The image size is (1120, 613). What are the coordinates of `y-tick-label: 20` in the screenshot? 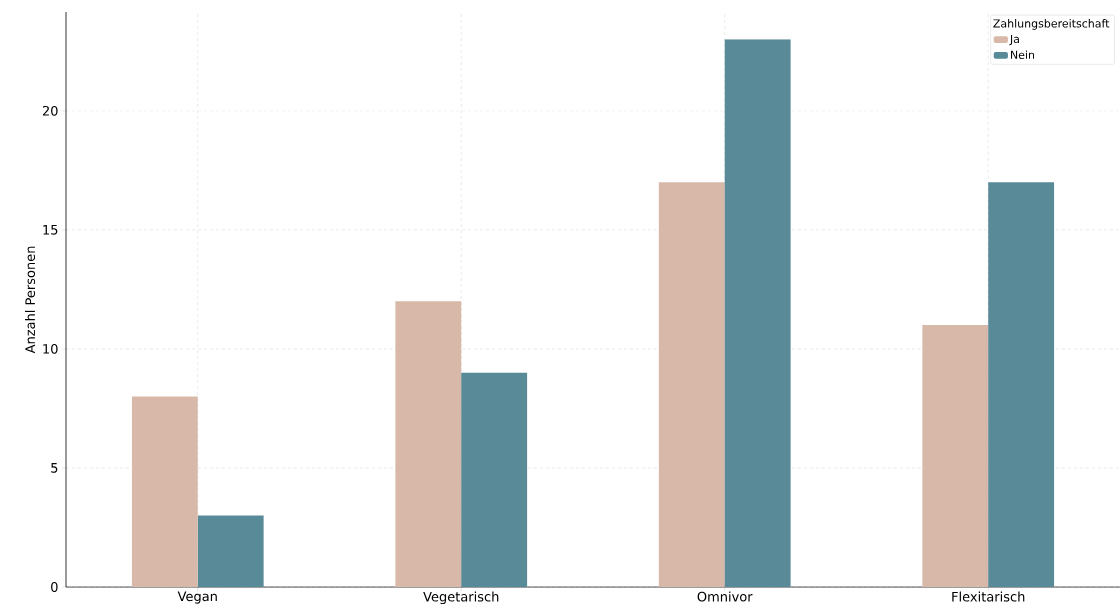 It's located at (50, 110).